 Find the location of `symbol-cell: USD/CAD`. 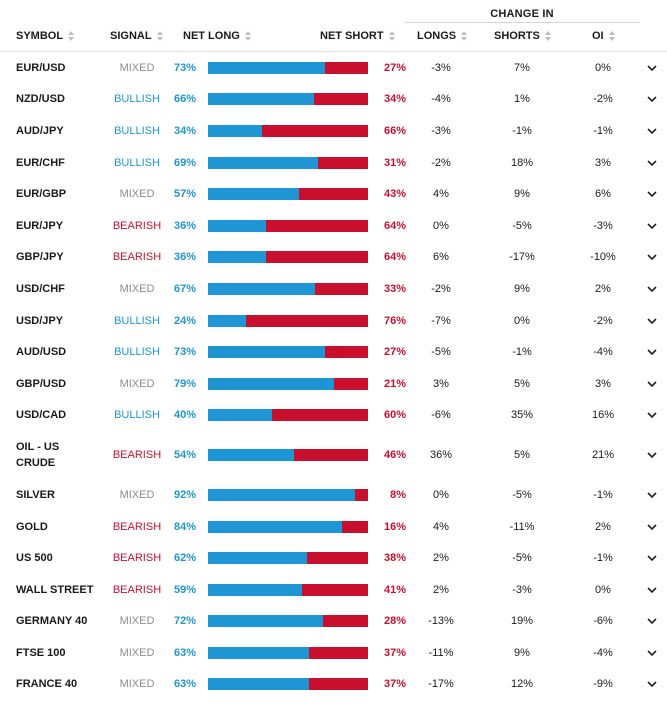

symbol-cell: USD/CAD is located at coordinates (41, 415).